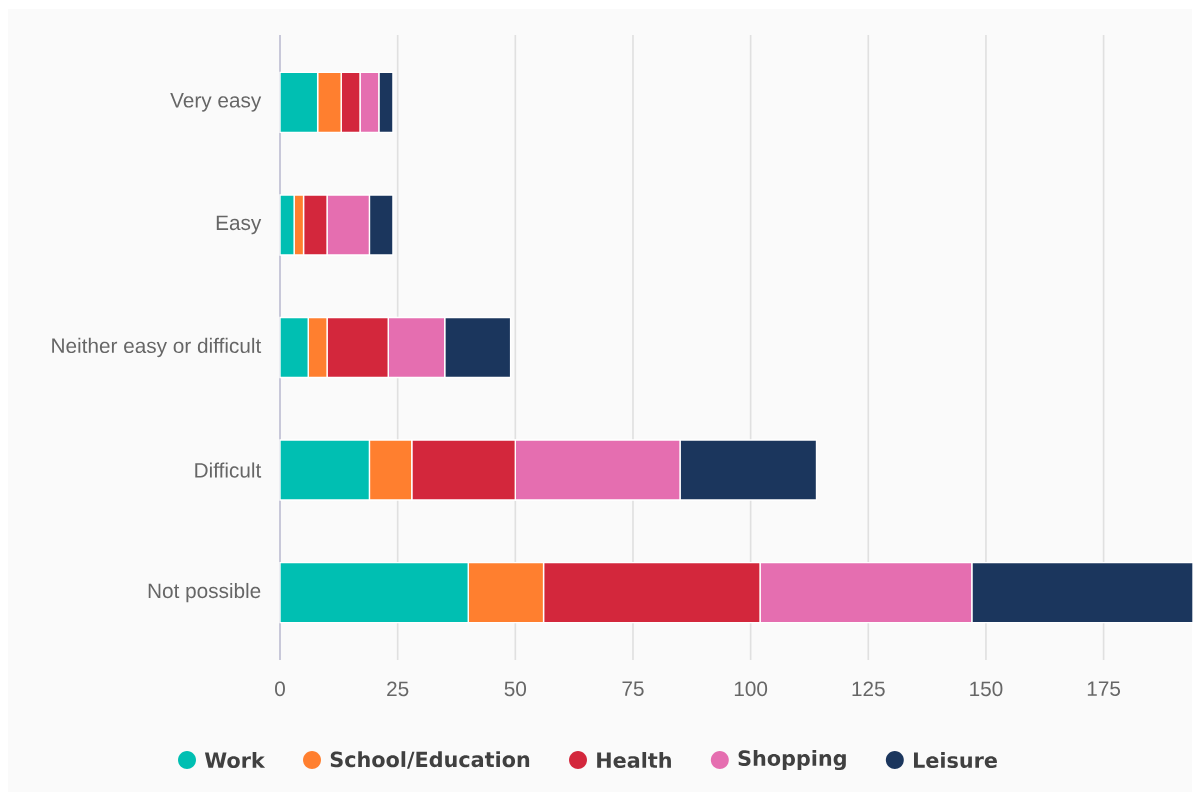 The width and height of the screenshot is (1200, 802). Describe the element at coordinates (751, 689) in the screenshot. I see `x-tick-label: 100` at that location.